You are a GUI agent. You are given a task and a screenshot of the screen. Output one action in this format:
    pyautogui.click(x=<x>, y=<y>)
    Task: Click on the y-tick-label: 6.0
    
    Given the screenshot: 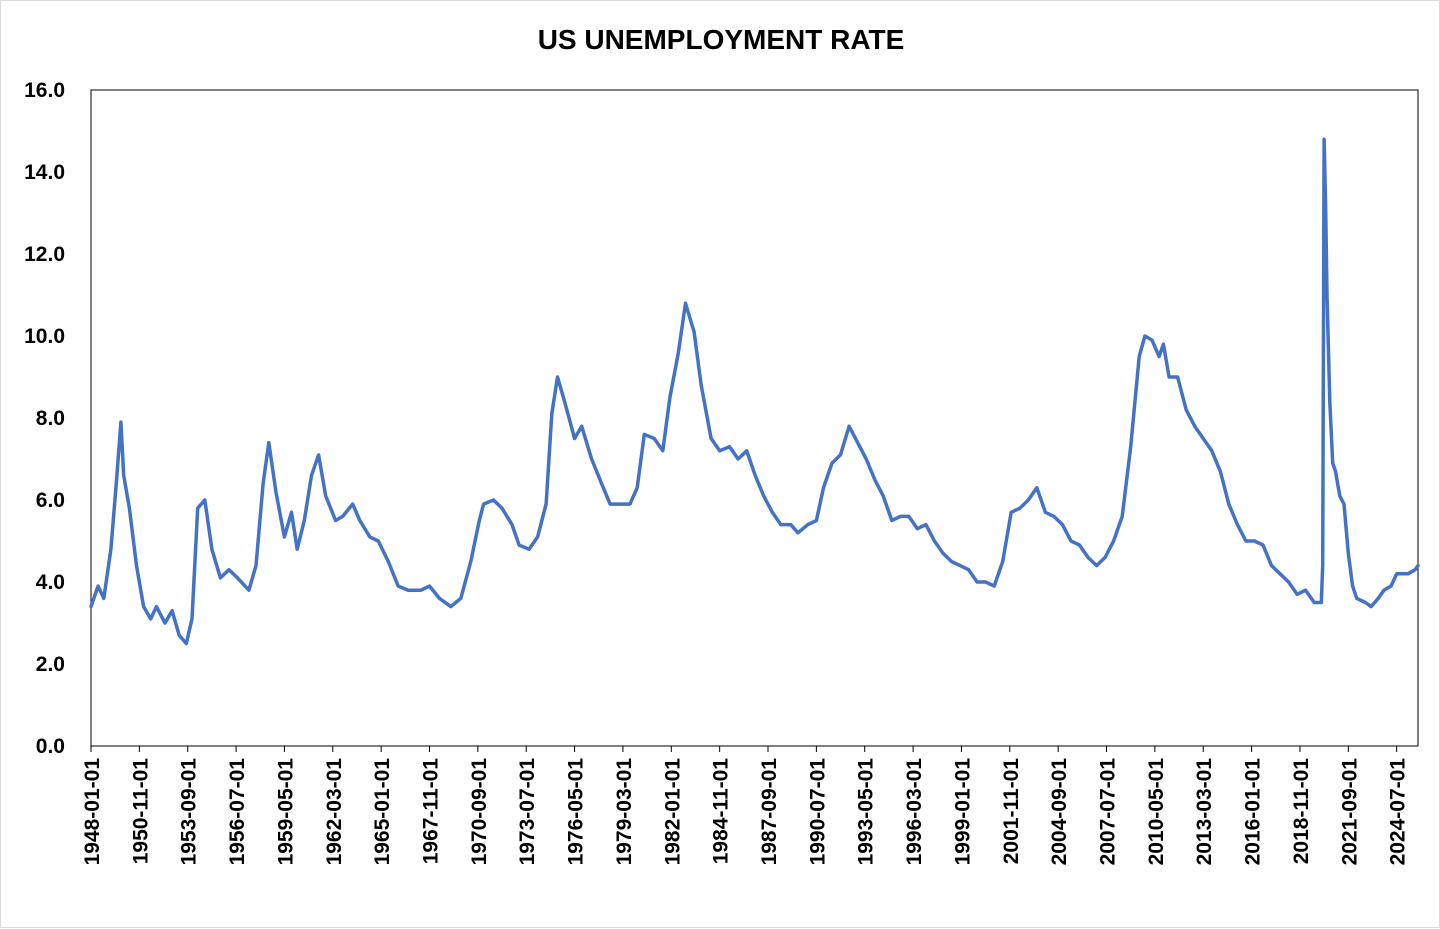 What is the action you would take?
    pyautogui.click(x=50, y=500)
    